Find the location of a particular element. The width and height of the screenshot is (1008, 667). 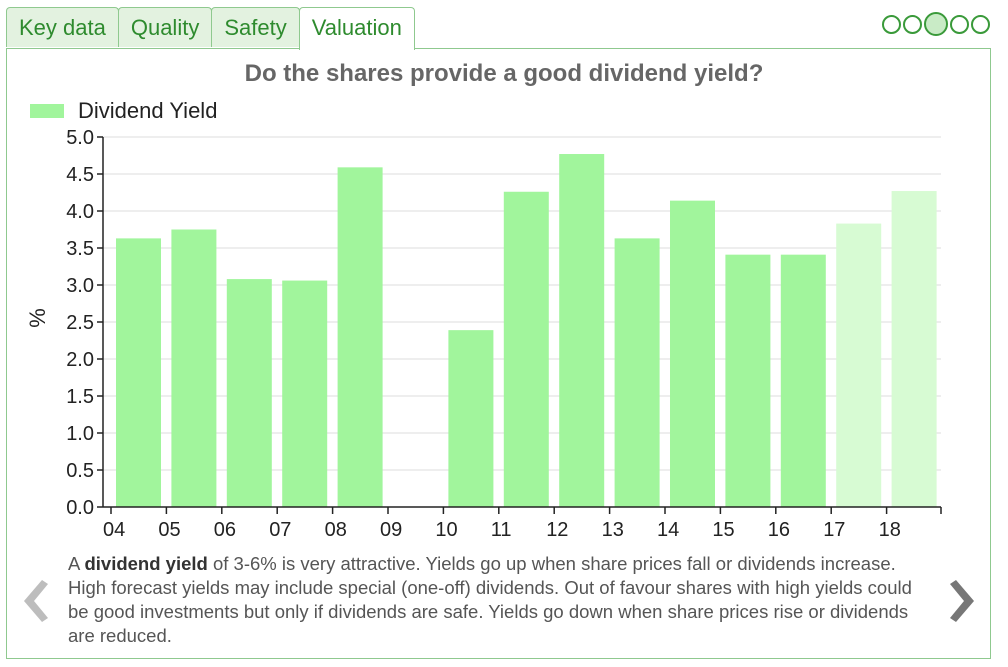

x-tick-label: 11 is located at coordinates (501, 530).